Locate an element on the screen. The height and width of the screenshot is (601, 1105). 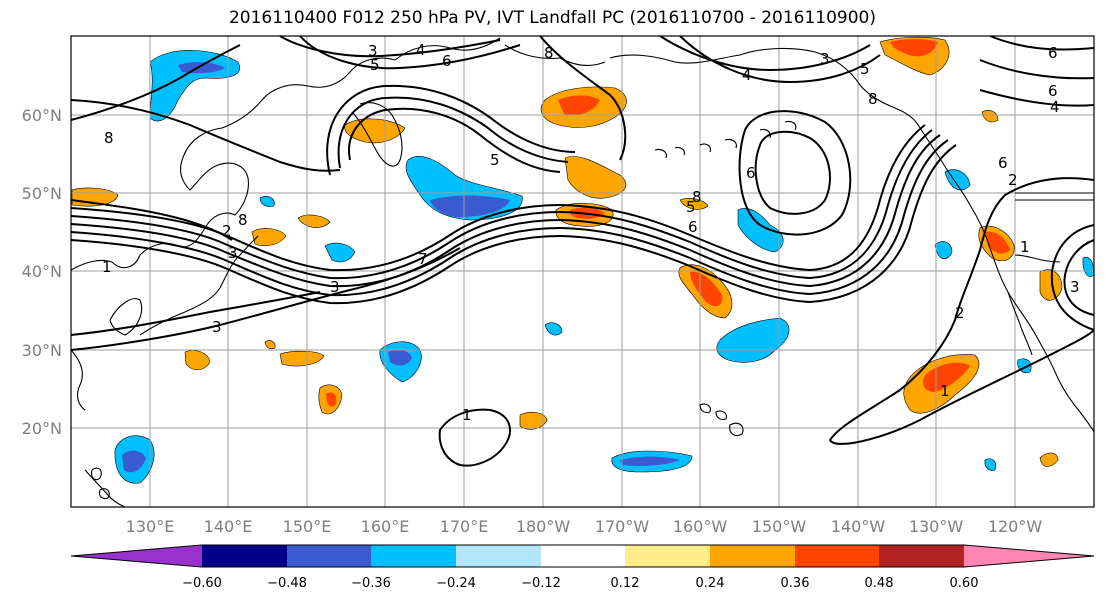
coastline-baja is located at coordinates (1020, 323).